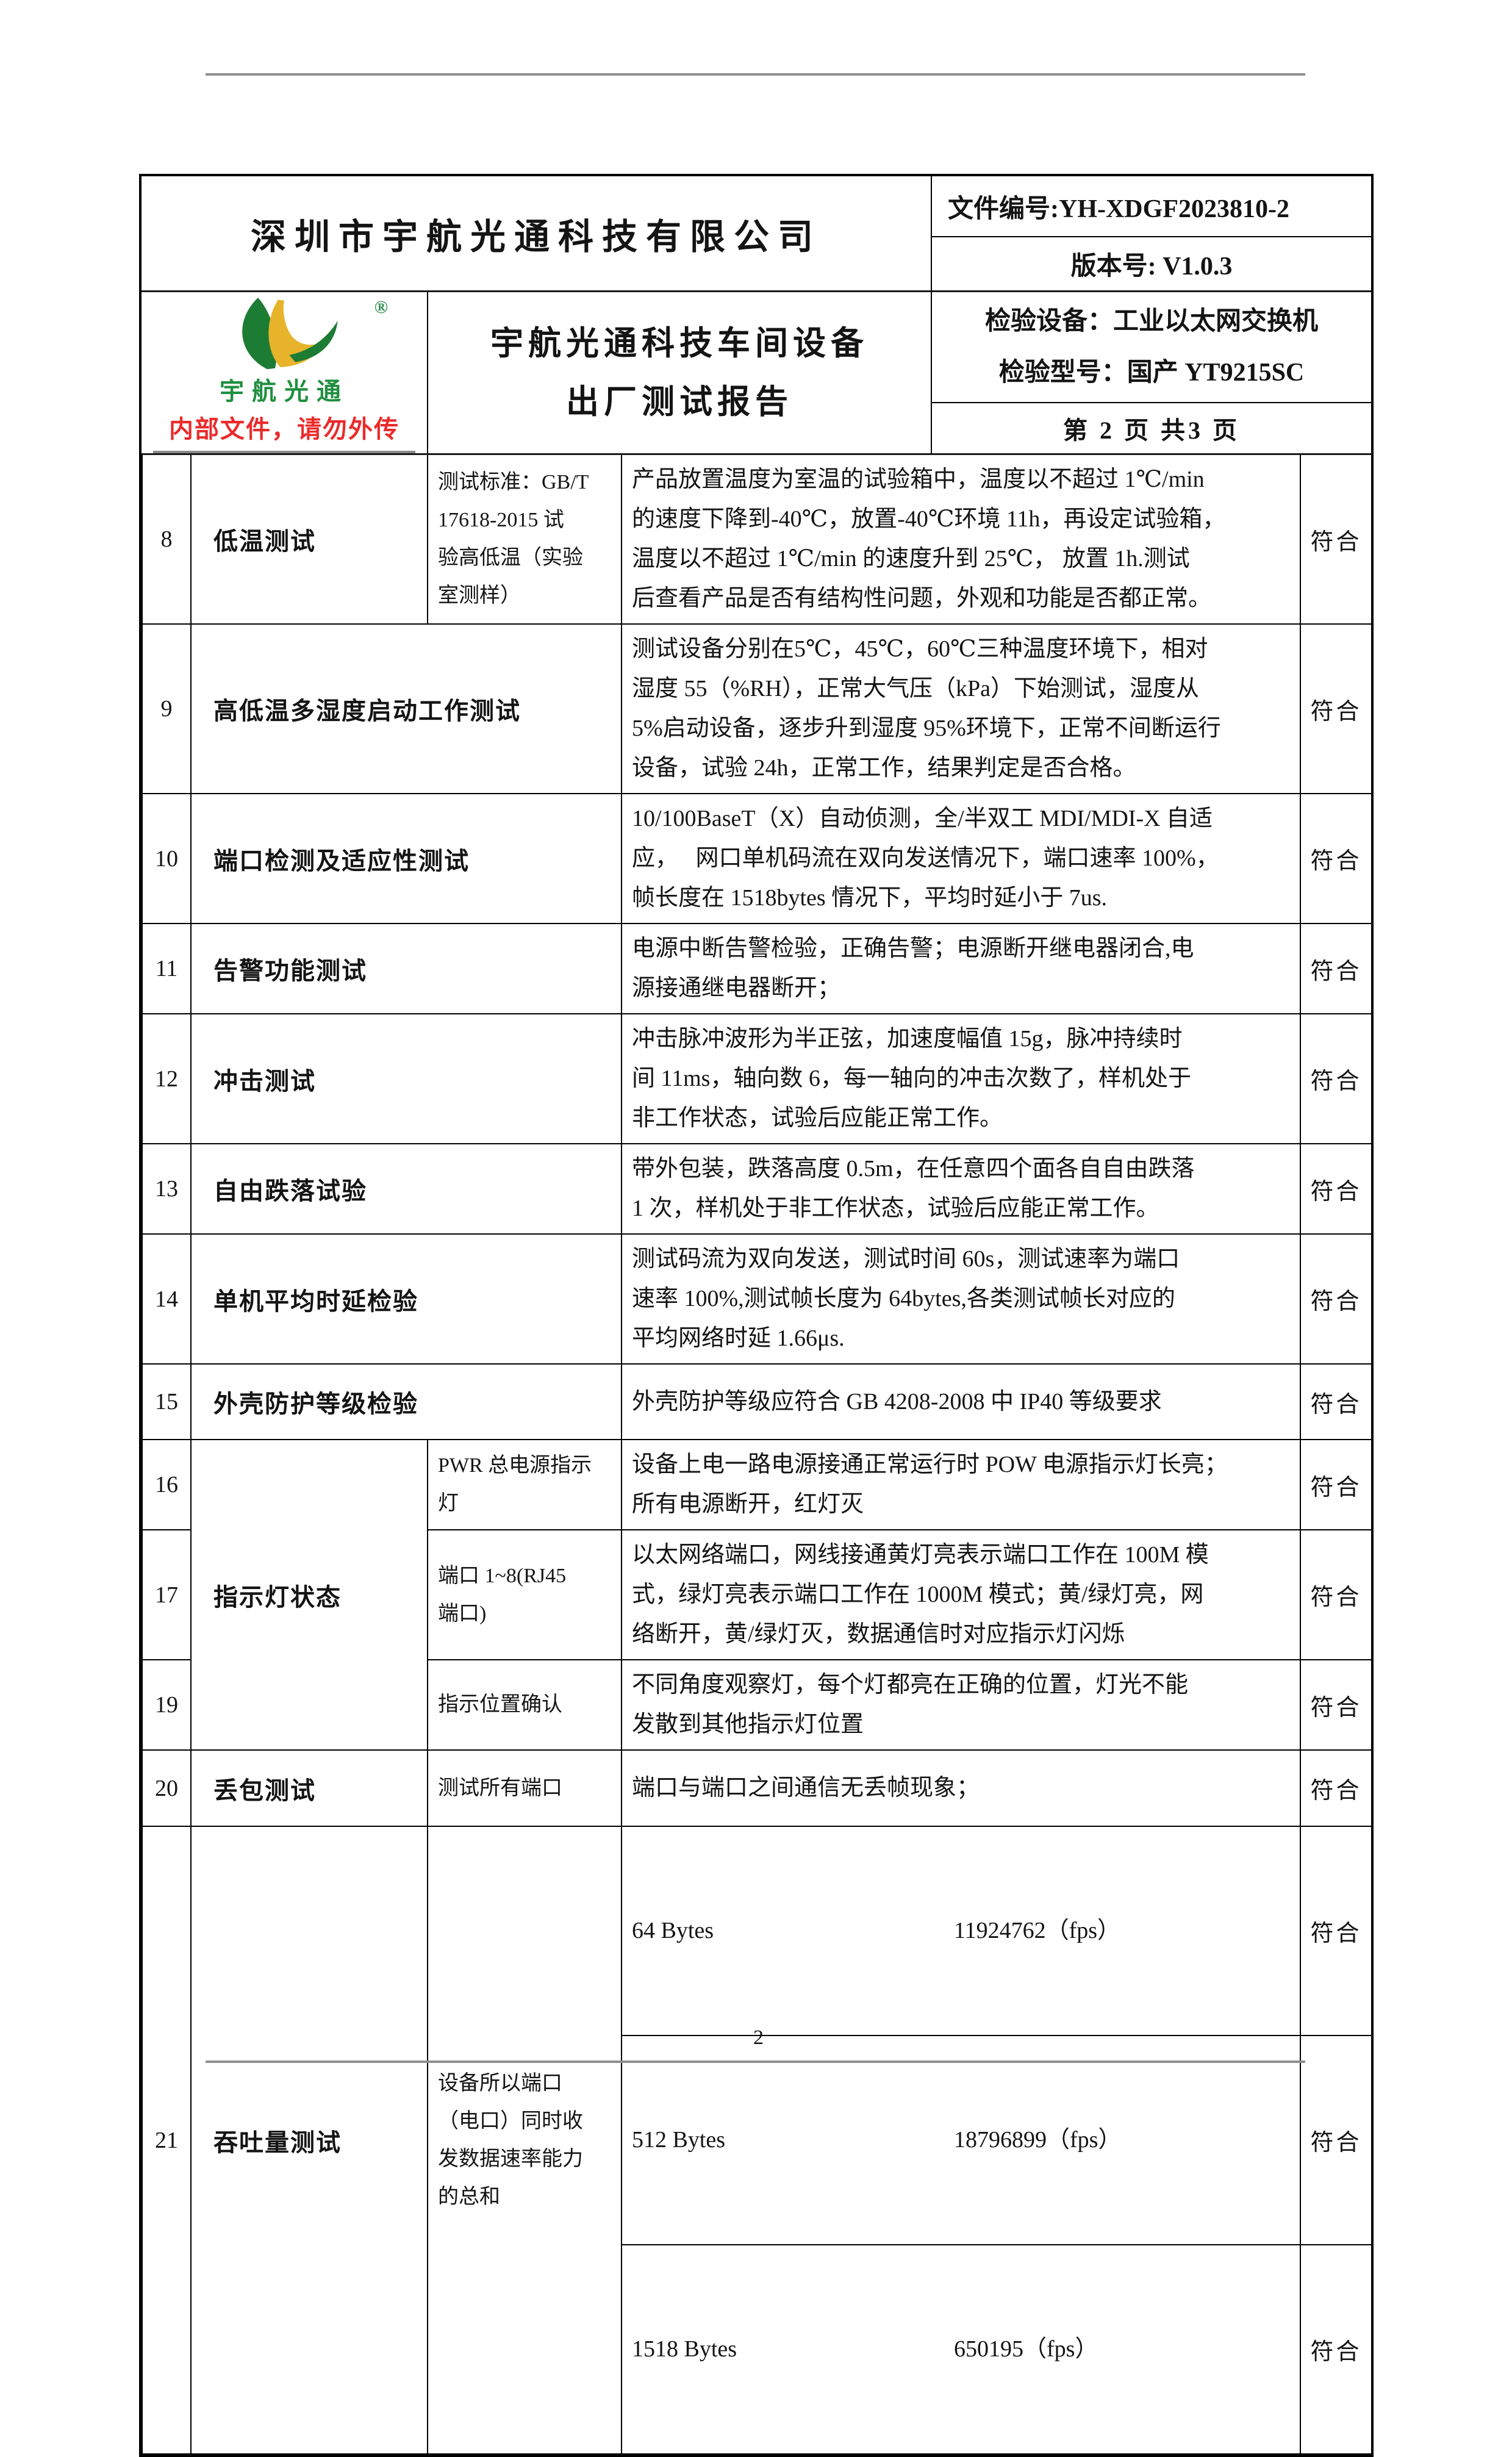 The image size is (1512, 2457). I want to click on throughput-measurement: 512 Bytes 18796899（fps）, so click(961, 2140).